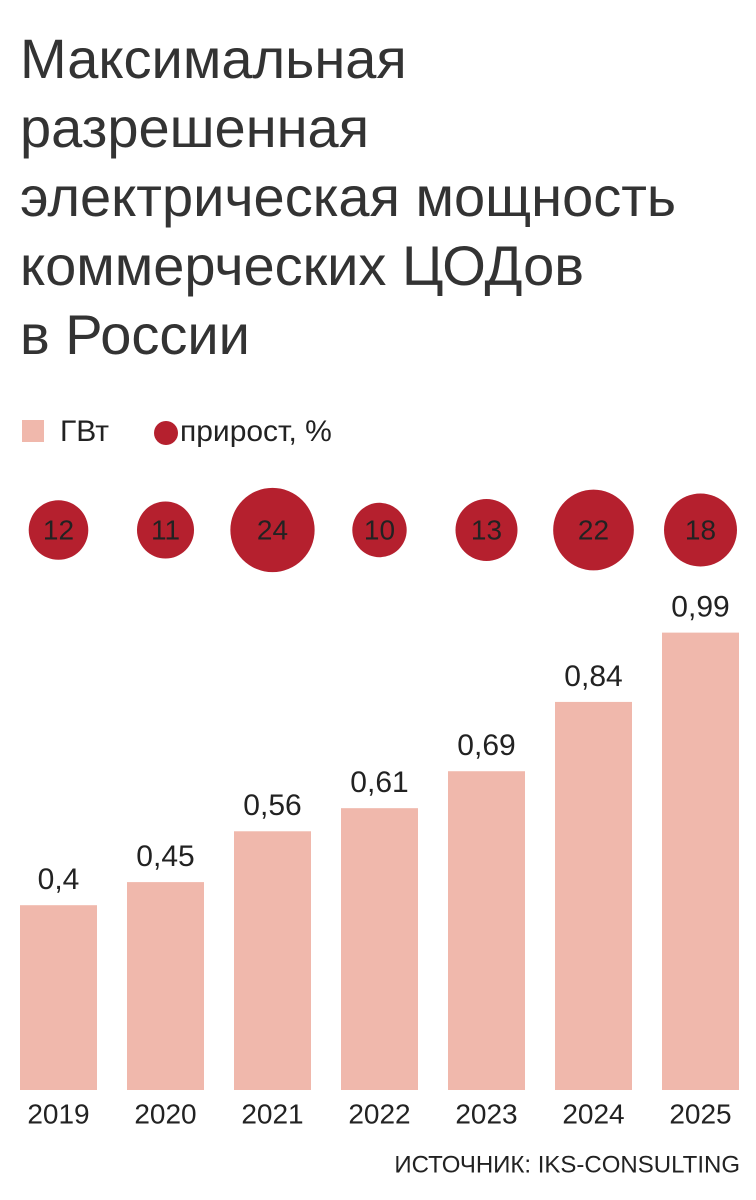  Describe the element at coordinates (700, 1113) in the screenshot. I see `x-tick-label: 2025` at that location.